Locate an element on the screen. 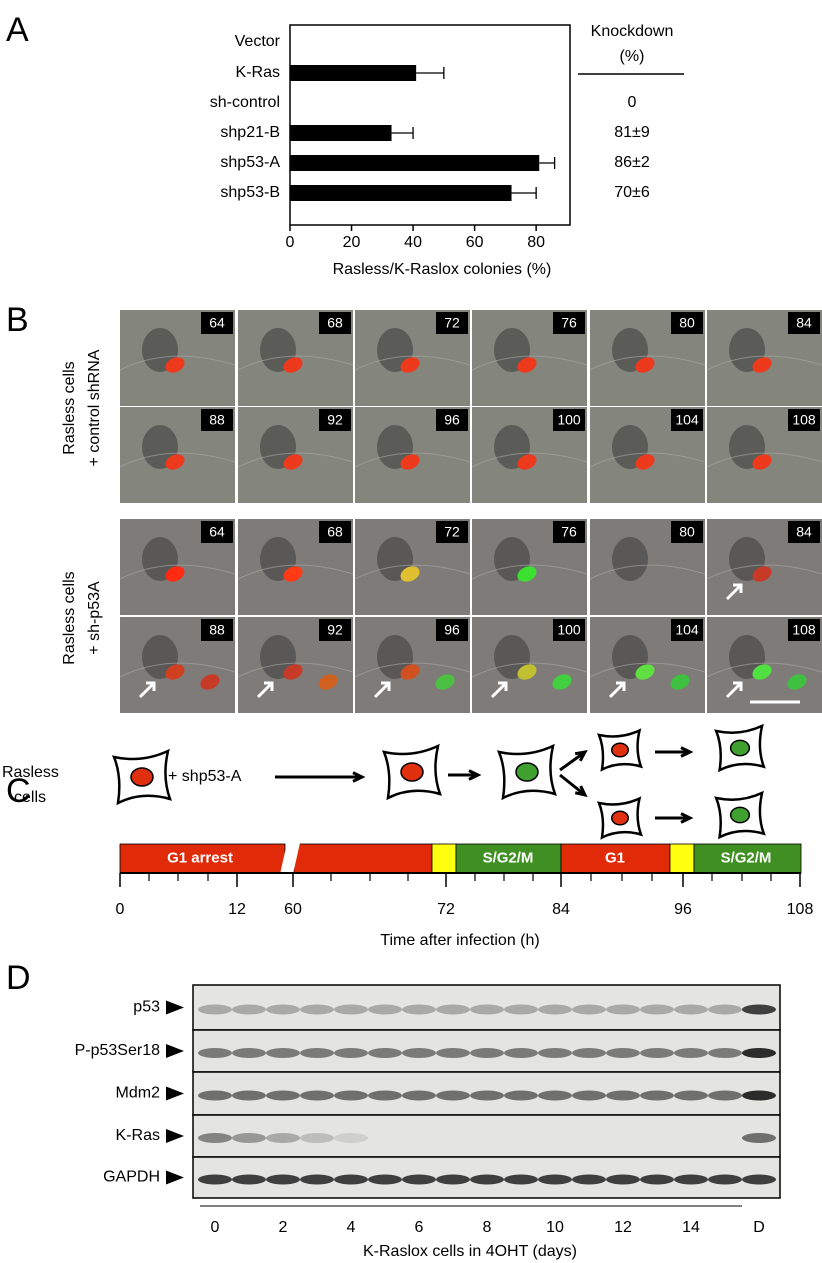 Image resolution: width=822 pixels, height=1263 pixels. microscopy-frame: 72 is located at coordinates (412, 567).